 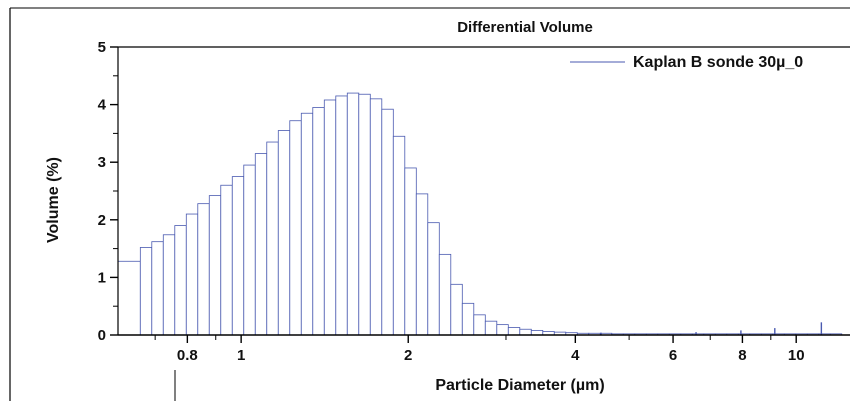 What do you see at coordinates (742, 355) in the screenshot?
I see `x-tick-label: 8` at bounding box center [742, 355].